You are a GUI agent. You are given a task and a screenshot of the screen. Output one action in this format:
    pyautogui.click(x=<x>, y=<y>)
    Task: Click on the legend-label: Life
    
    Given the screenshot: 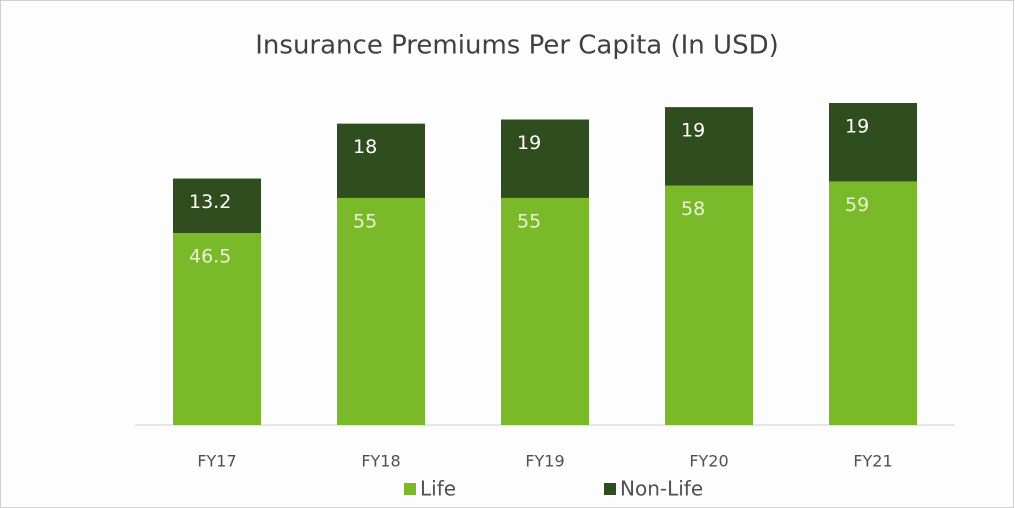 What is the action you would take?
    pyautogui.click(x=438, y=489)
    